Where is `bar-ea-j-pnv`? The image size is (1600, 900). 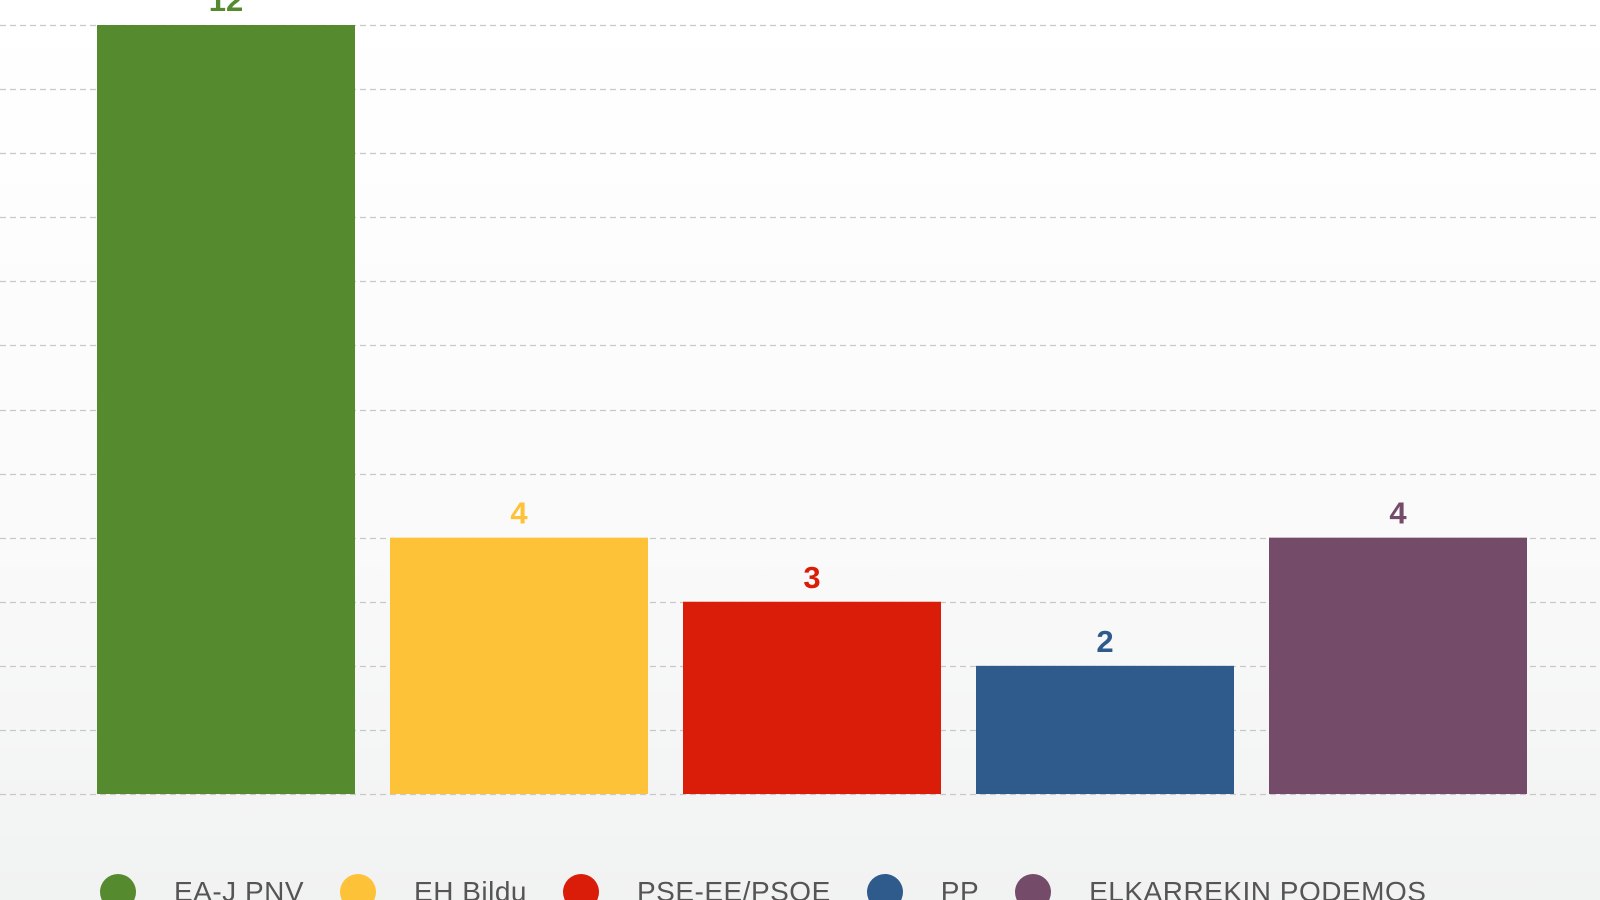
bar-ea-j-pnv is located at coordinates (226, 409).